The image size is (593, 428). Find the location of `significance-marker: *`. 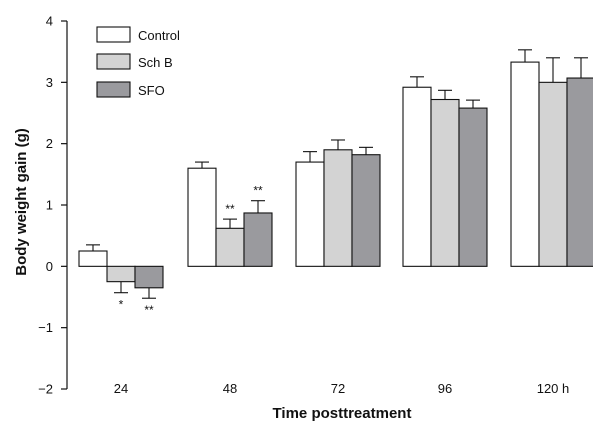

significance-marker: * is located at coordinates (121, 305).